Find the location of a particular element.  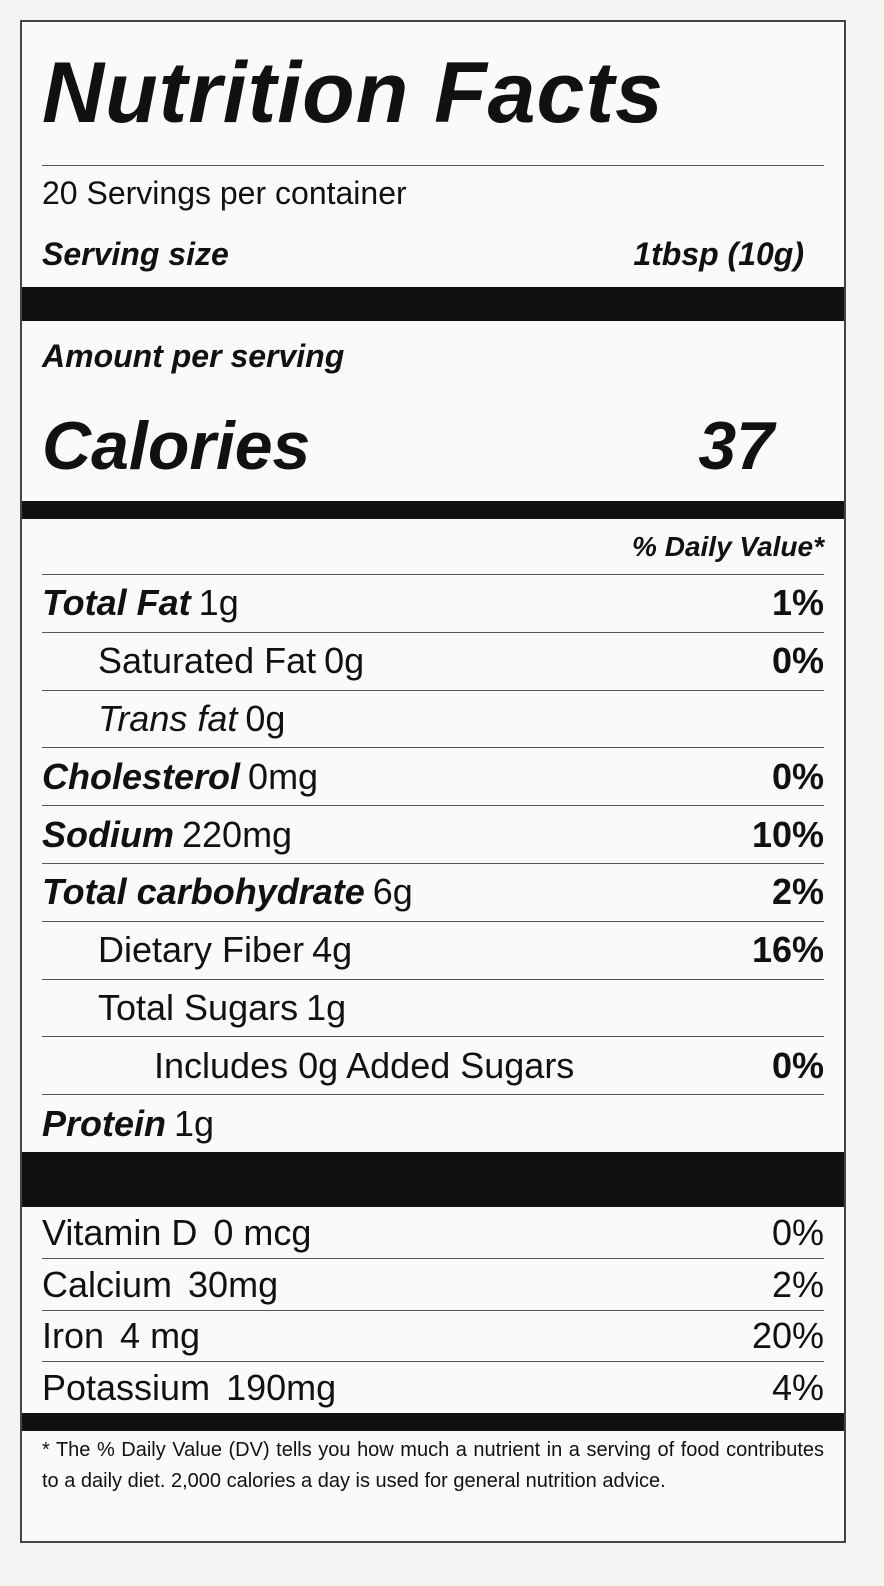

nutrient-amount: 6g is located at coordinates (392, 892).